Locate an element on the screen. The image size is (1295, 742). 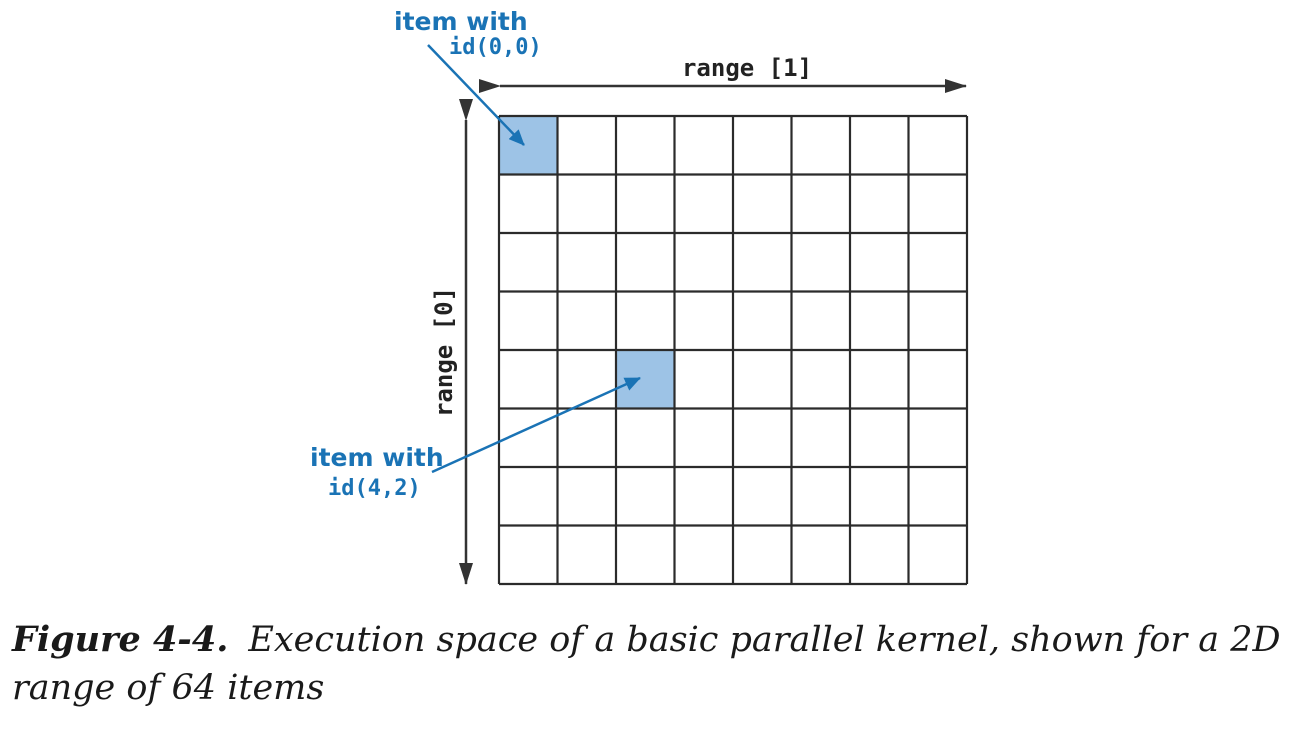
highlighted-cells is located at coordinates (587, 262).